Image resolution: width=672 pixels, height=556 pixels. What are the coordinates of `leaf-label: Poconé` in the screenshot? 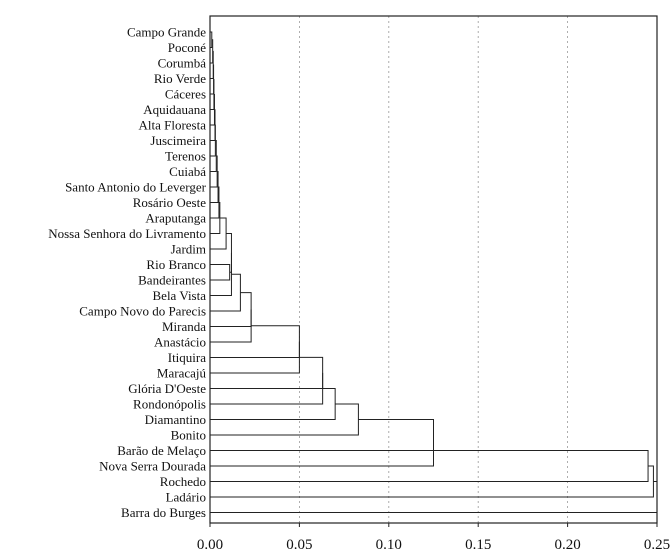 It's located at (187, 47).